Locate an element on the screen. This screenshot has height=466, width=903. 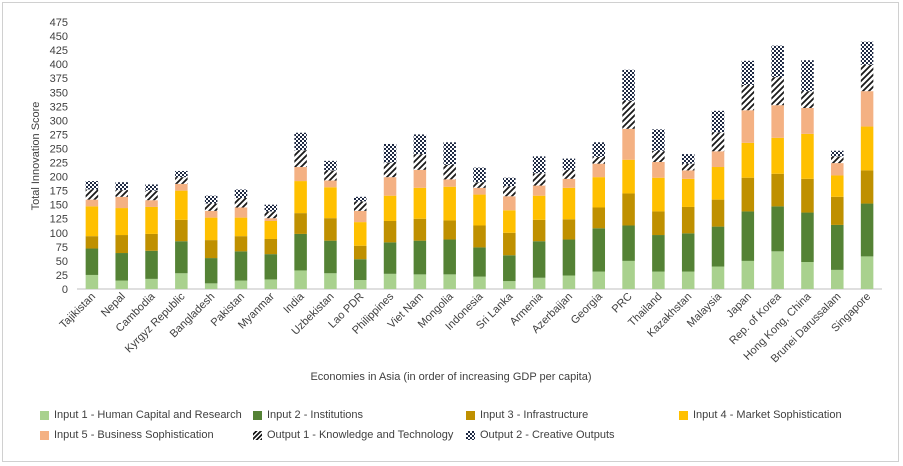
bar-segment-philippines-s2 is located at coordinates (390, 258).